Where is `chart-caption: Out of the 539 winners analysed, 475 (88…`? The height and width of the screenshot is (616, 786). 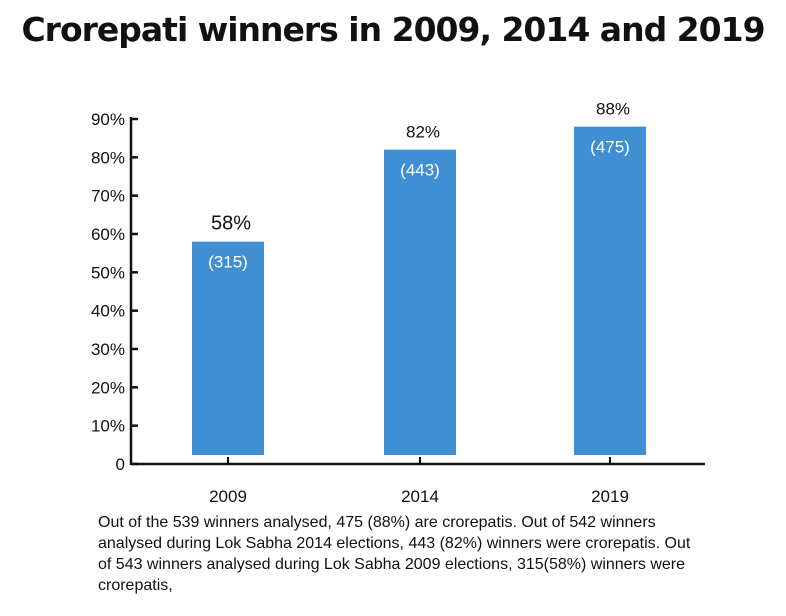 chart-caption: Out of the 539 winners analysed, 475 (88… is located at coordinates (394, 554).